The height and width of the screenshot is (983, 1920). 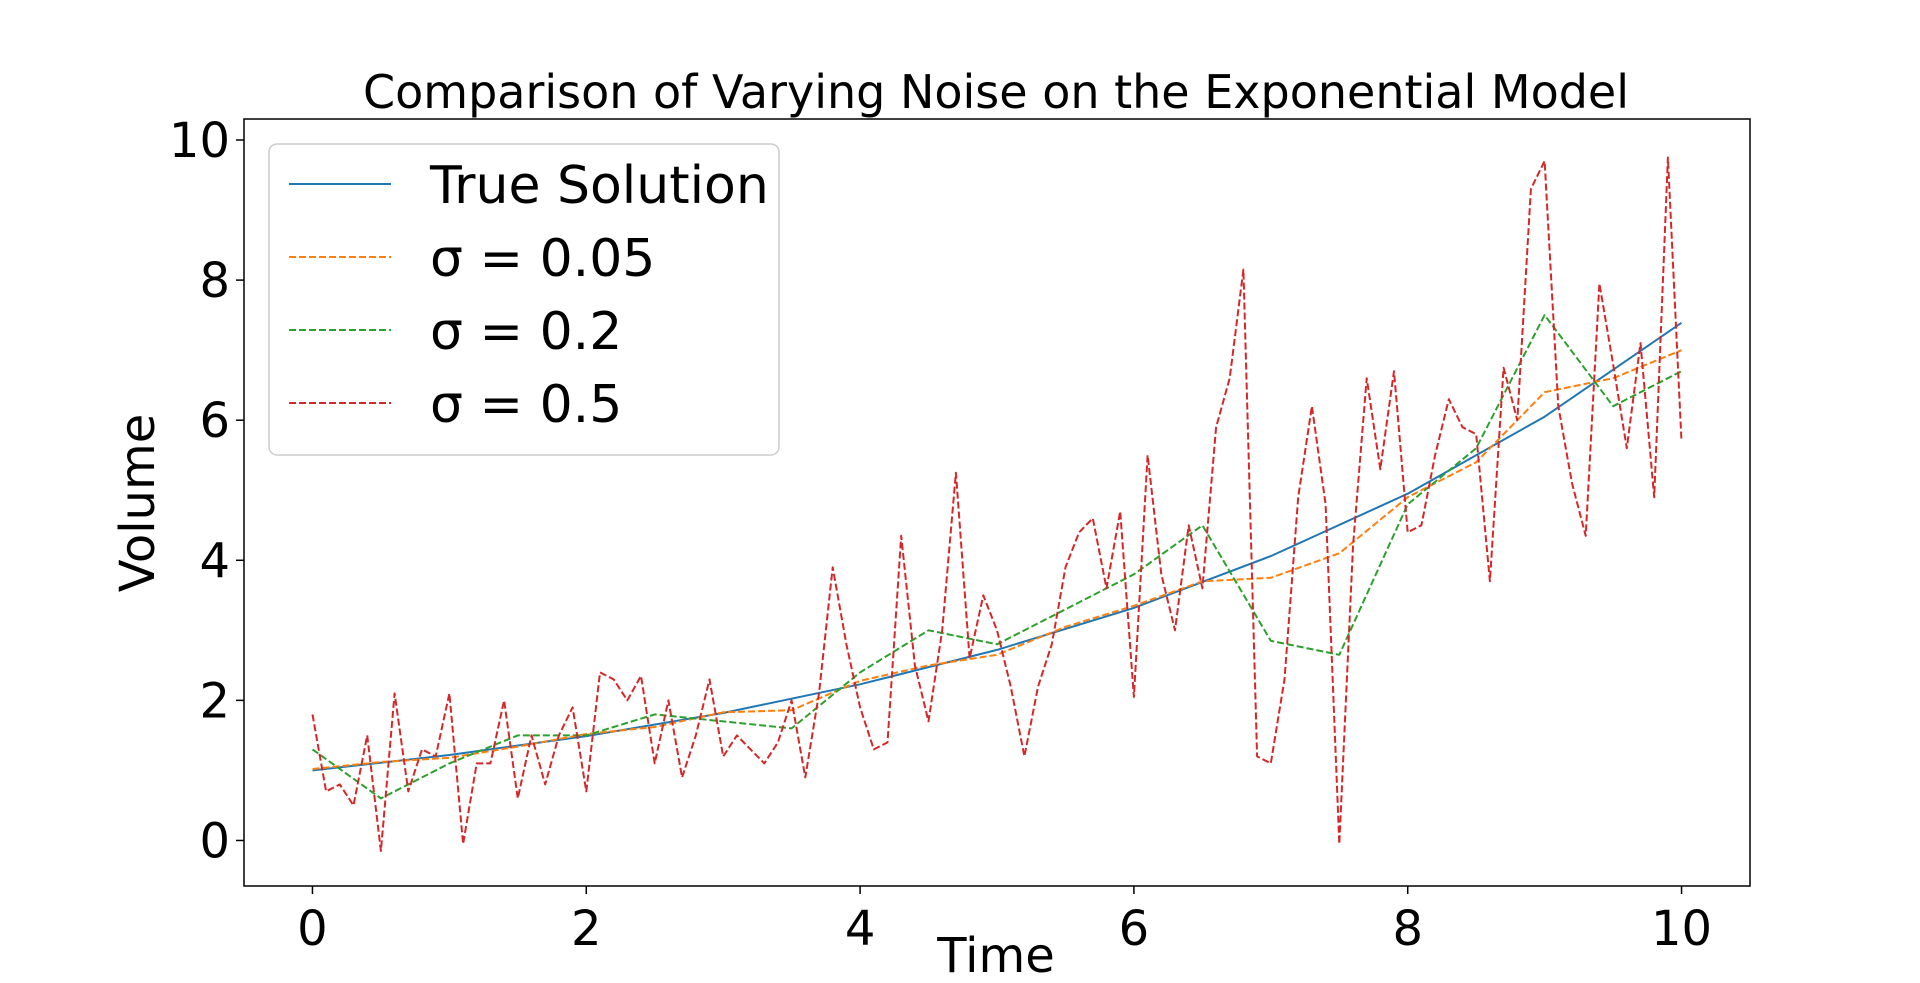 What do you see at coordinates (206, 491) in the screenshot?
I see `y-axis: 0 2 4 6 8 10` at bounding box center [206, 491].